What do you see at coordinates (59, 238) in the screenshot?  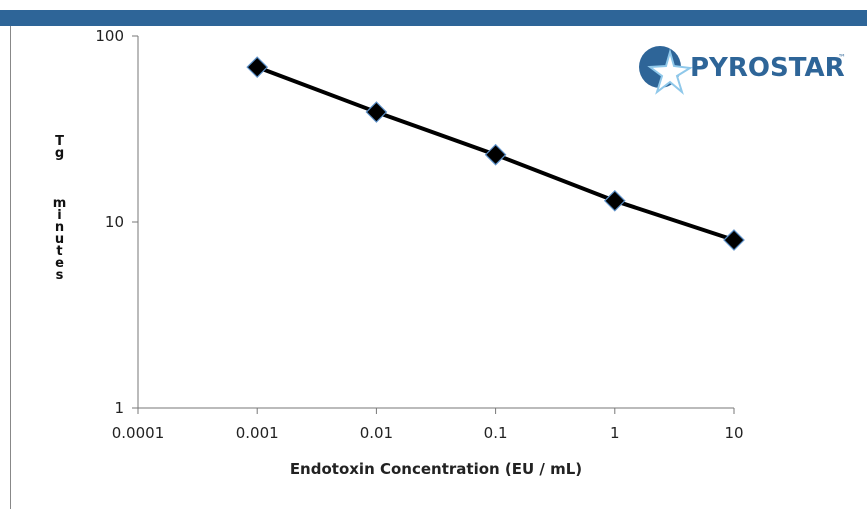 I see `y-axis-label: minutes` at bounding box center [59, 238].